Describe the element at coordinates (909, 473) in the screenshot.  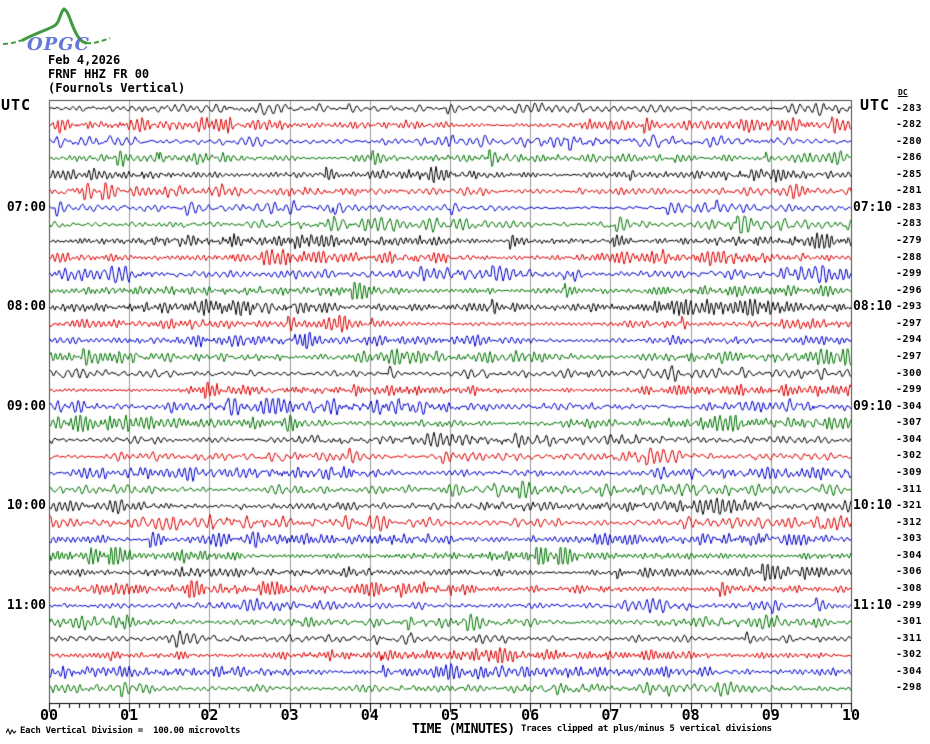
I see `row-dc-value: -309` at that location.